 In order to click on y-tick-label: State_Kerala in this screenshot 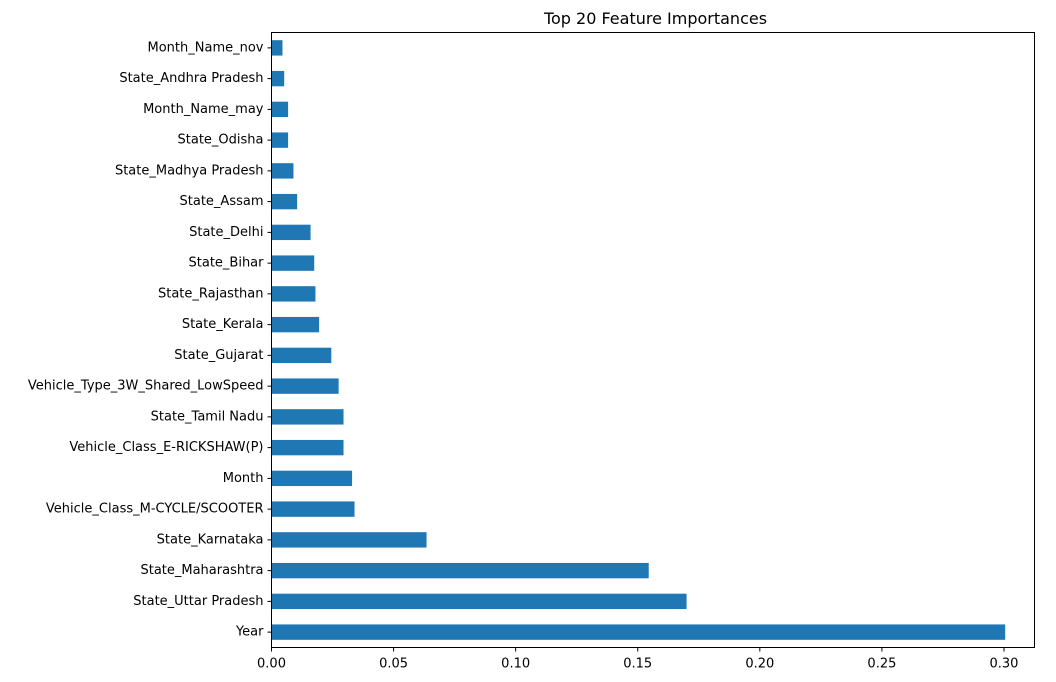, I will do `click(223, 324)`.